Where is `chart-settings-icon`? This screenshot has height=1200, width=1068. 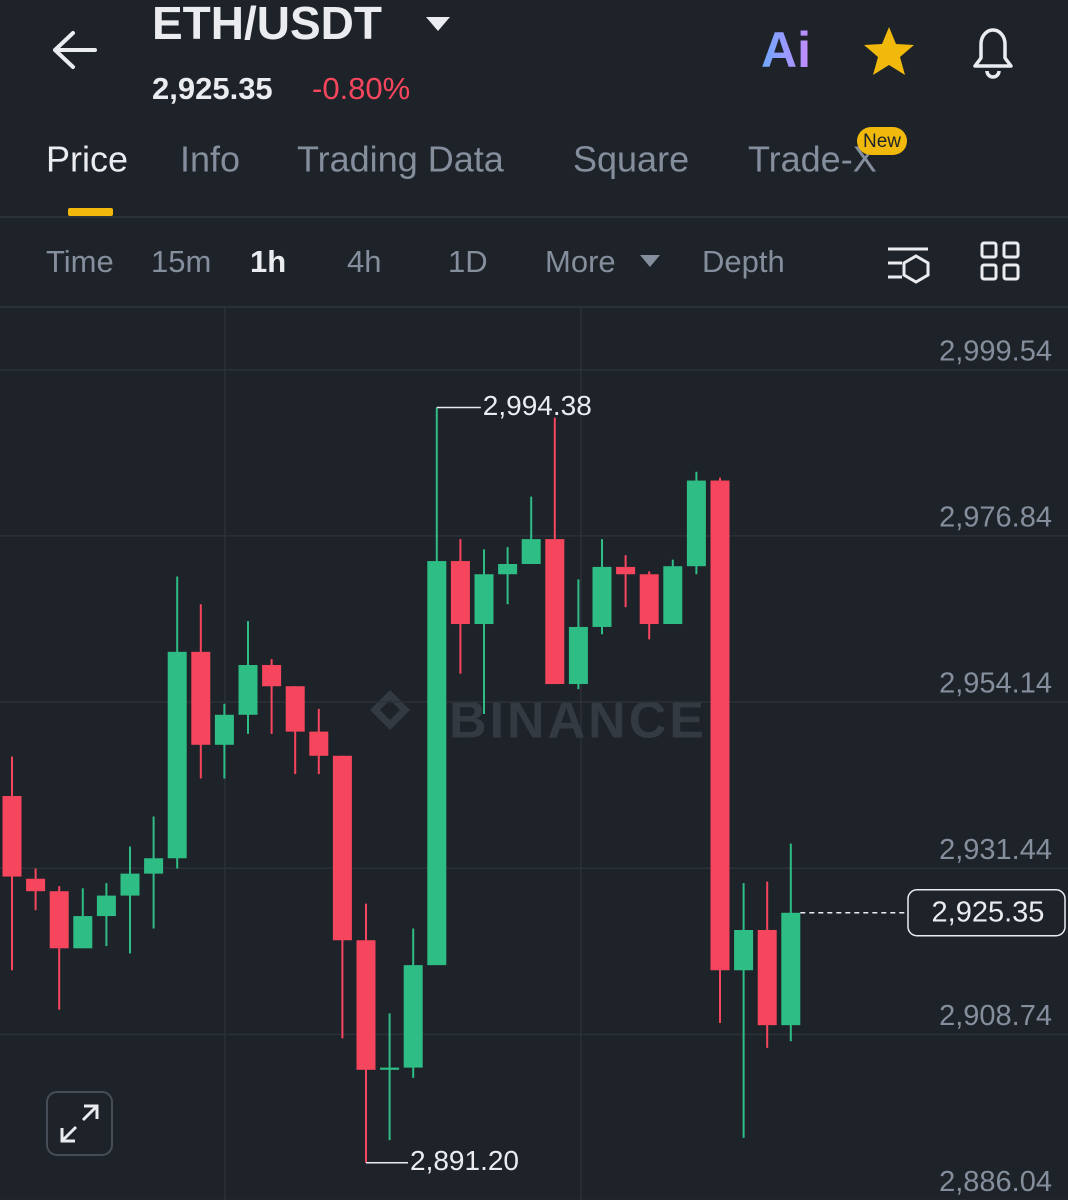 chart-settings-icon is located at coordinates (909, 265).